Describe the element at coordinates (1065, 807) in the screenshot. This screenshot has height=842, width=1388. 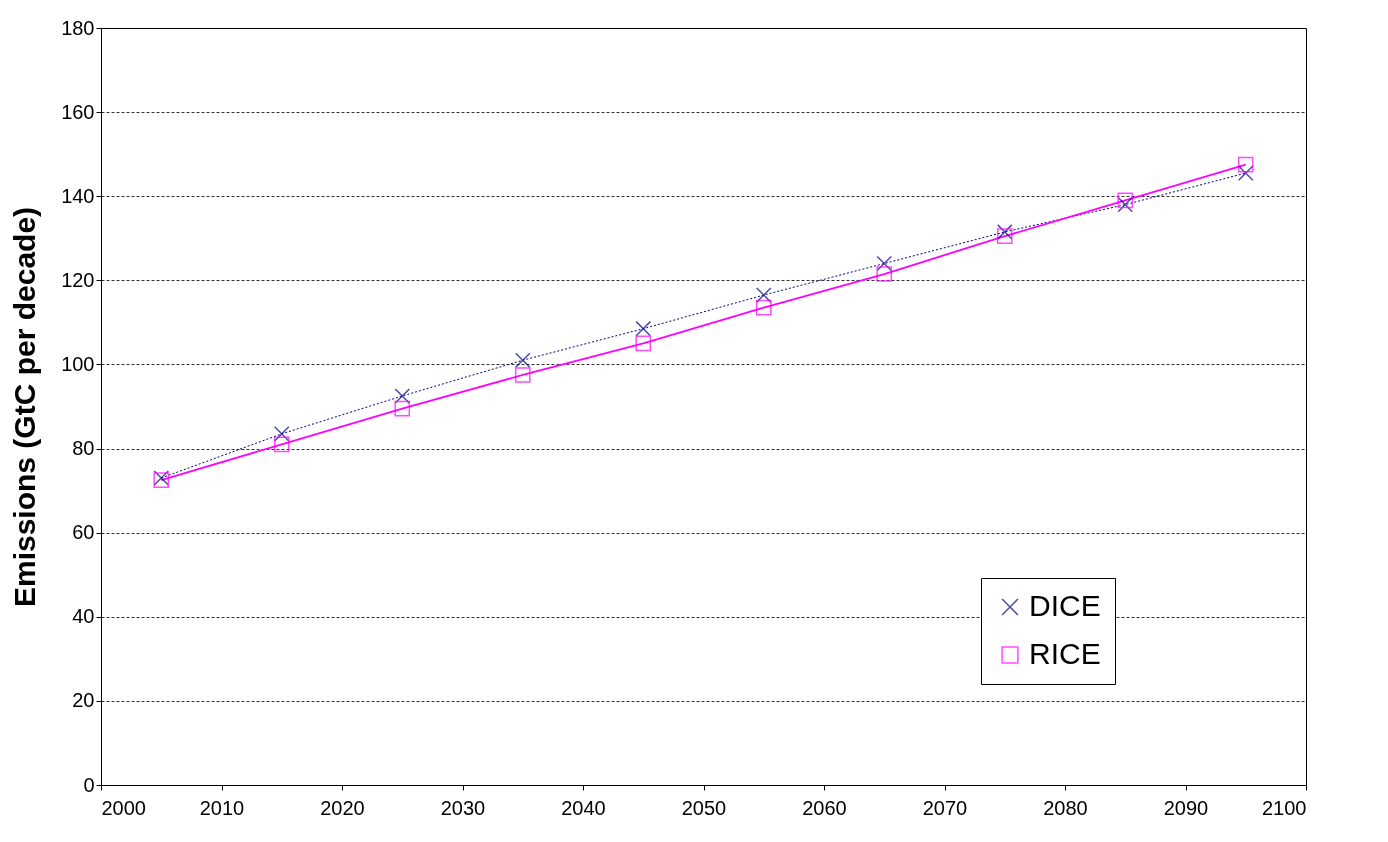
I see `x-tick-label: 2080` at that location.